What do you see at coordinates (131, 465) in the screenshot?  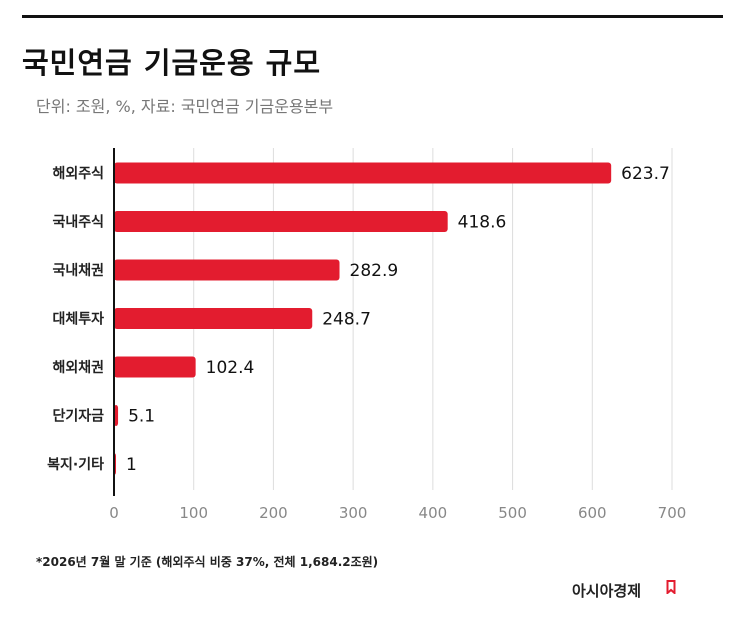 I see `value-label: 1` at bounding box center [131, 465].